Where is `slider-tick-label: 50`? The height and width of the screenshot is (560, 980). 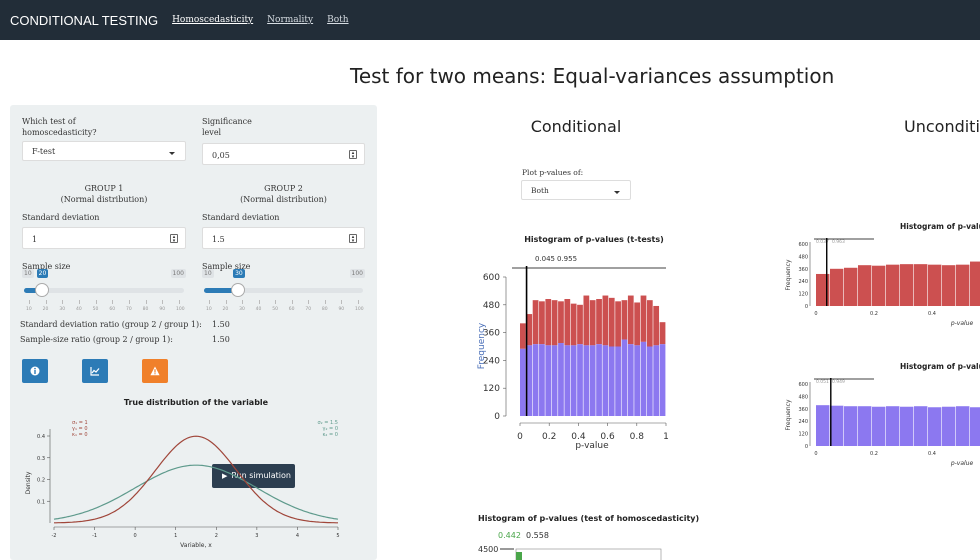
slider-tick-label: 50 is located at coordinates (95, 309).